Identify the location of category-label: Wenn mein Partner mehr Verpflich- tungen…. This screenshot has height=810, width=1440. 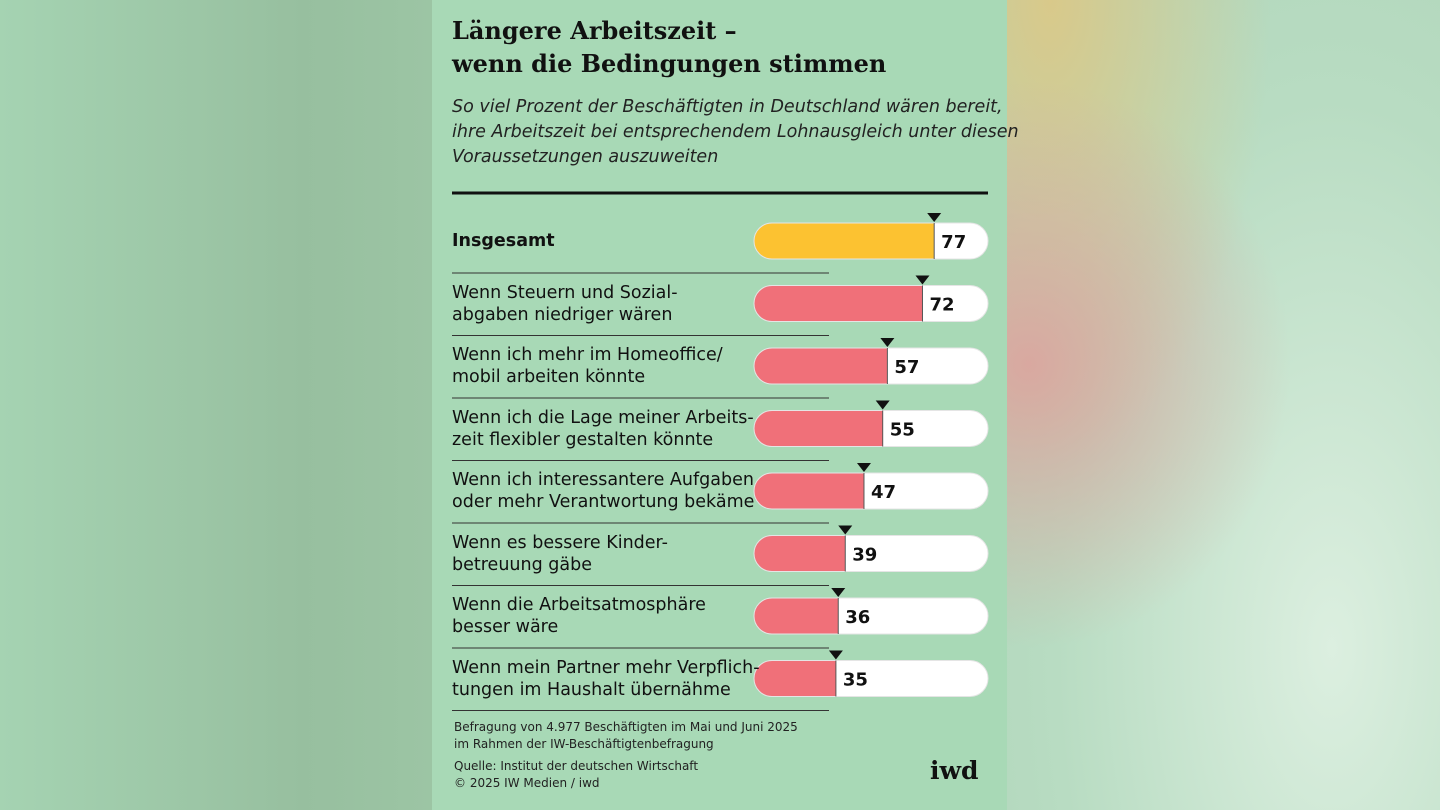
(606, 678).